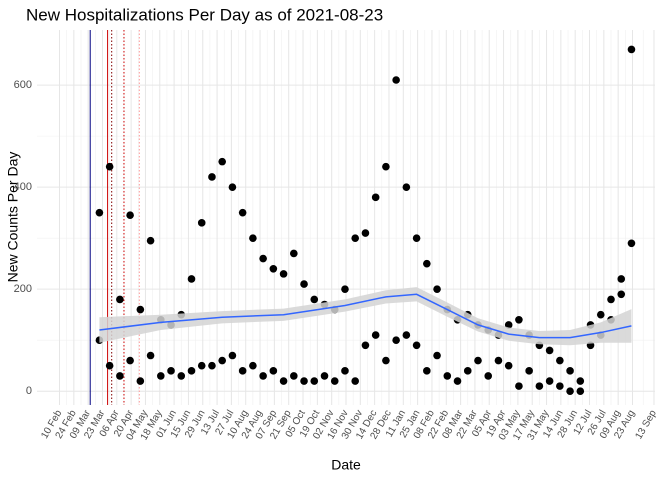  I want to click on y-tick-label: 600, so click(23, 85).